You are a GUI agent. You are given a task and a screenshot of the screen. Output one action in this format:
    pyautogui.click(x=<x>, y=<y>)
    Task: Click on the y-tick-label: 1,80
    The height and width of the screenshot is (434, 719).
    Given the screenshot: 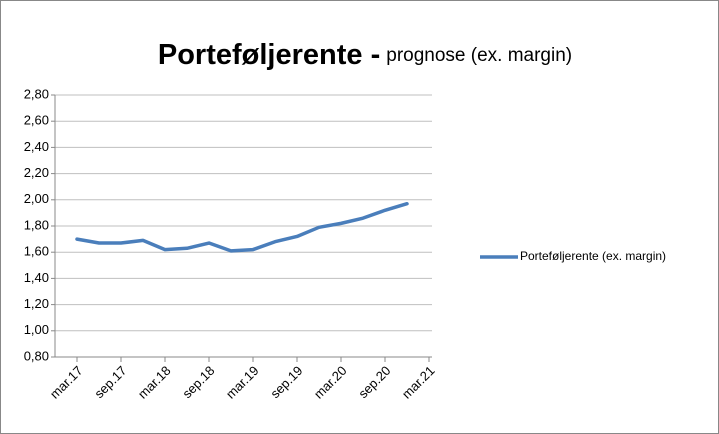 What is the action you would take?
    pyautogui.click(x=36, y=224)
    